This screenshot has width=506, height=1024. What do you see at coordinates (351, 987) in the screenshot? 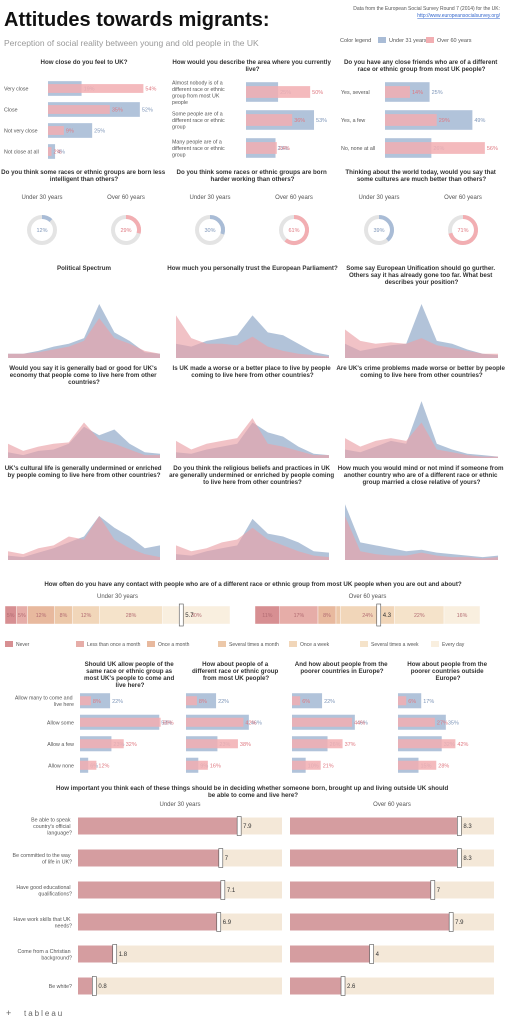
I see `score-label: 2.6` at bounding box center [351, 987].